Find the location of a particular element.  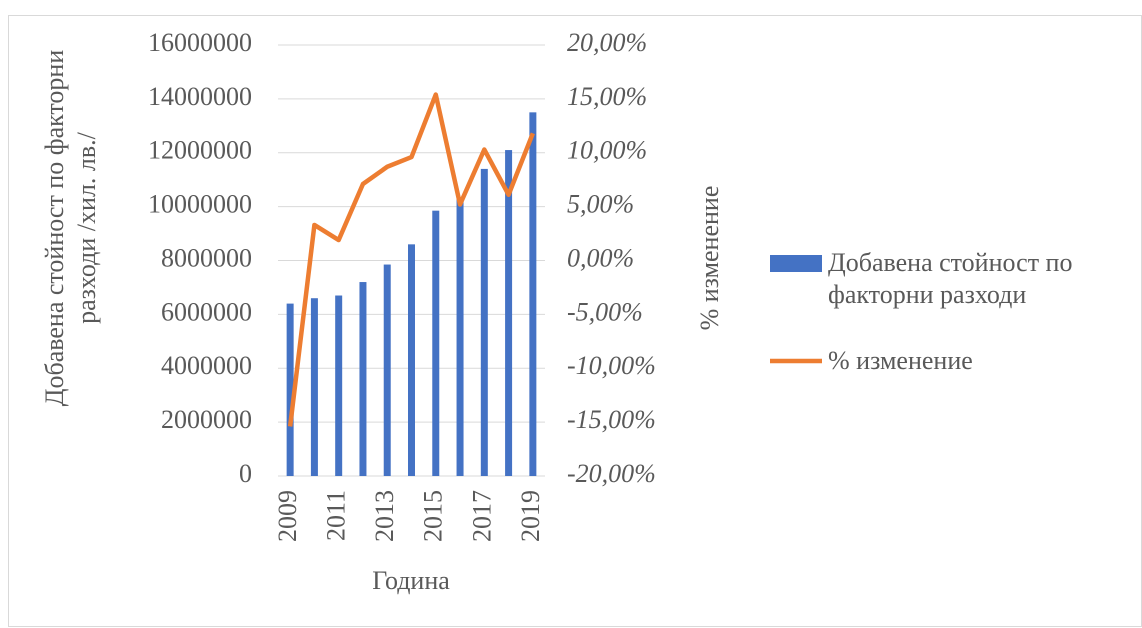

legend-label: % изменение is located at coordinates (900, 360).